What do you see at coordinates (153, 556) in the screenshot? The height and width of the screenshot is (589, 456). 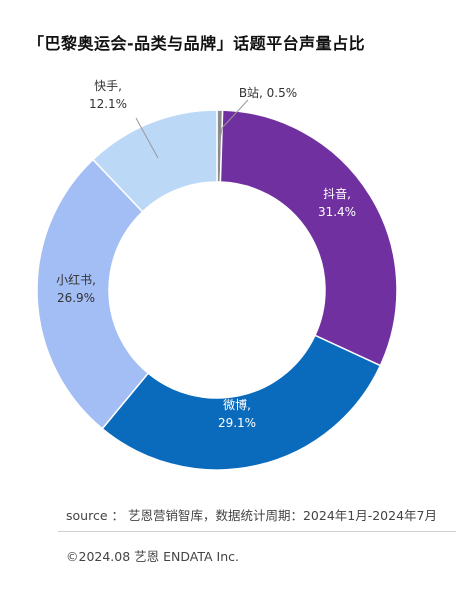 I see `copyright-note: ©2024.08 艺恩 ENDATA Inc.` at bounding box center [153, 556].